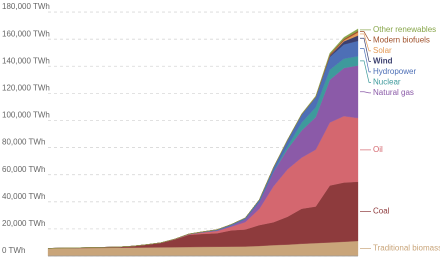 Image resolution: width=440 pixels, height=264 pixels. Describe the element at coordinates (23, 196) in the screenshot. I see `y-tick-label: 40,000 TWh` at that location.